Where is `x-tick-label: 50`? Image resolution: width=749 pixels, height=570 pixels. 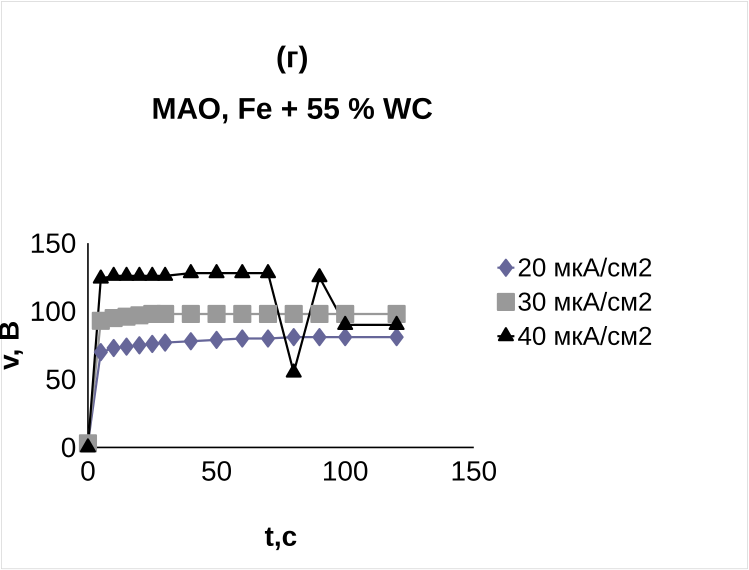 x-tick-label: 50 is located at coordinates (216, 470).